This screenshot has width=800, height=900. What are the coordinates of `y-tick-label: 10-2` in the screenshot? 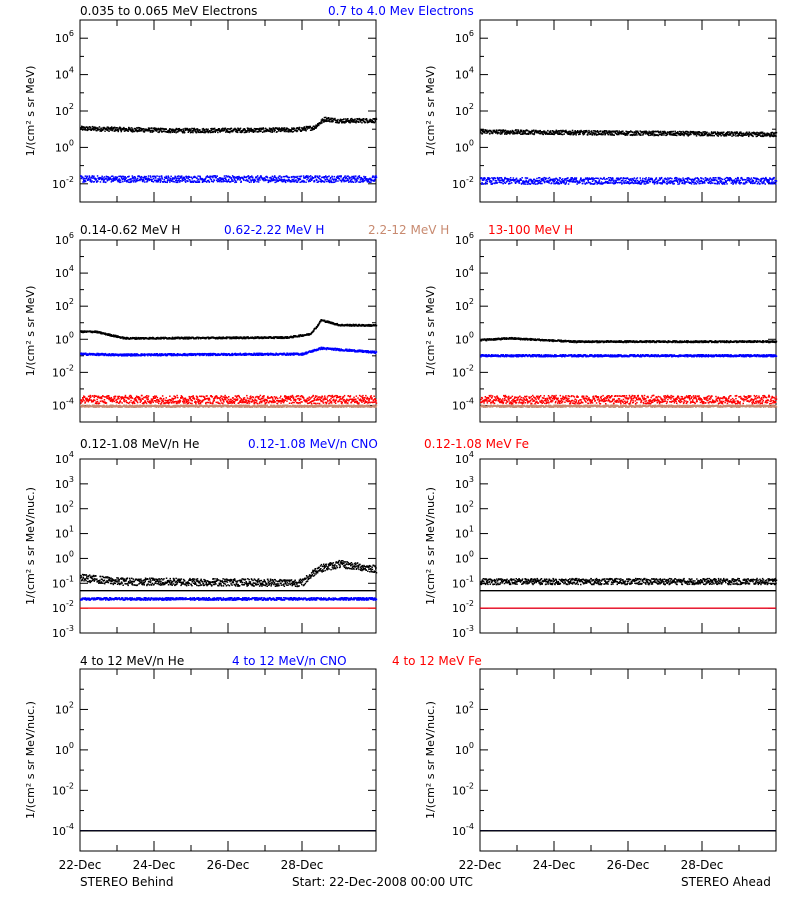 It's located at (63, 371).